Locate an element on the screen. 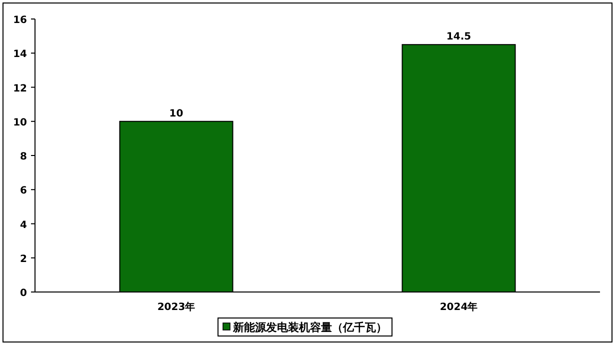 The image size is (616, 346). y-tick-label: 16 is located at coordinates (20, 20).